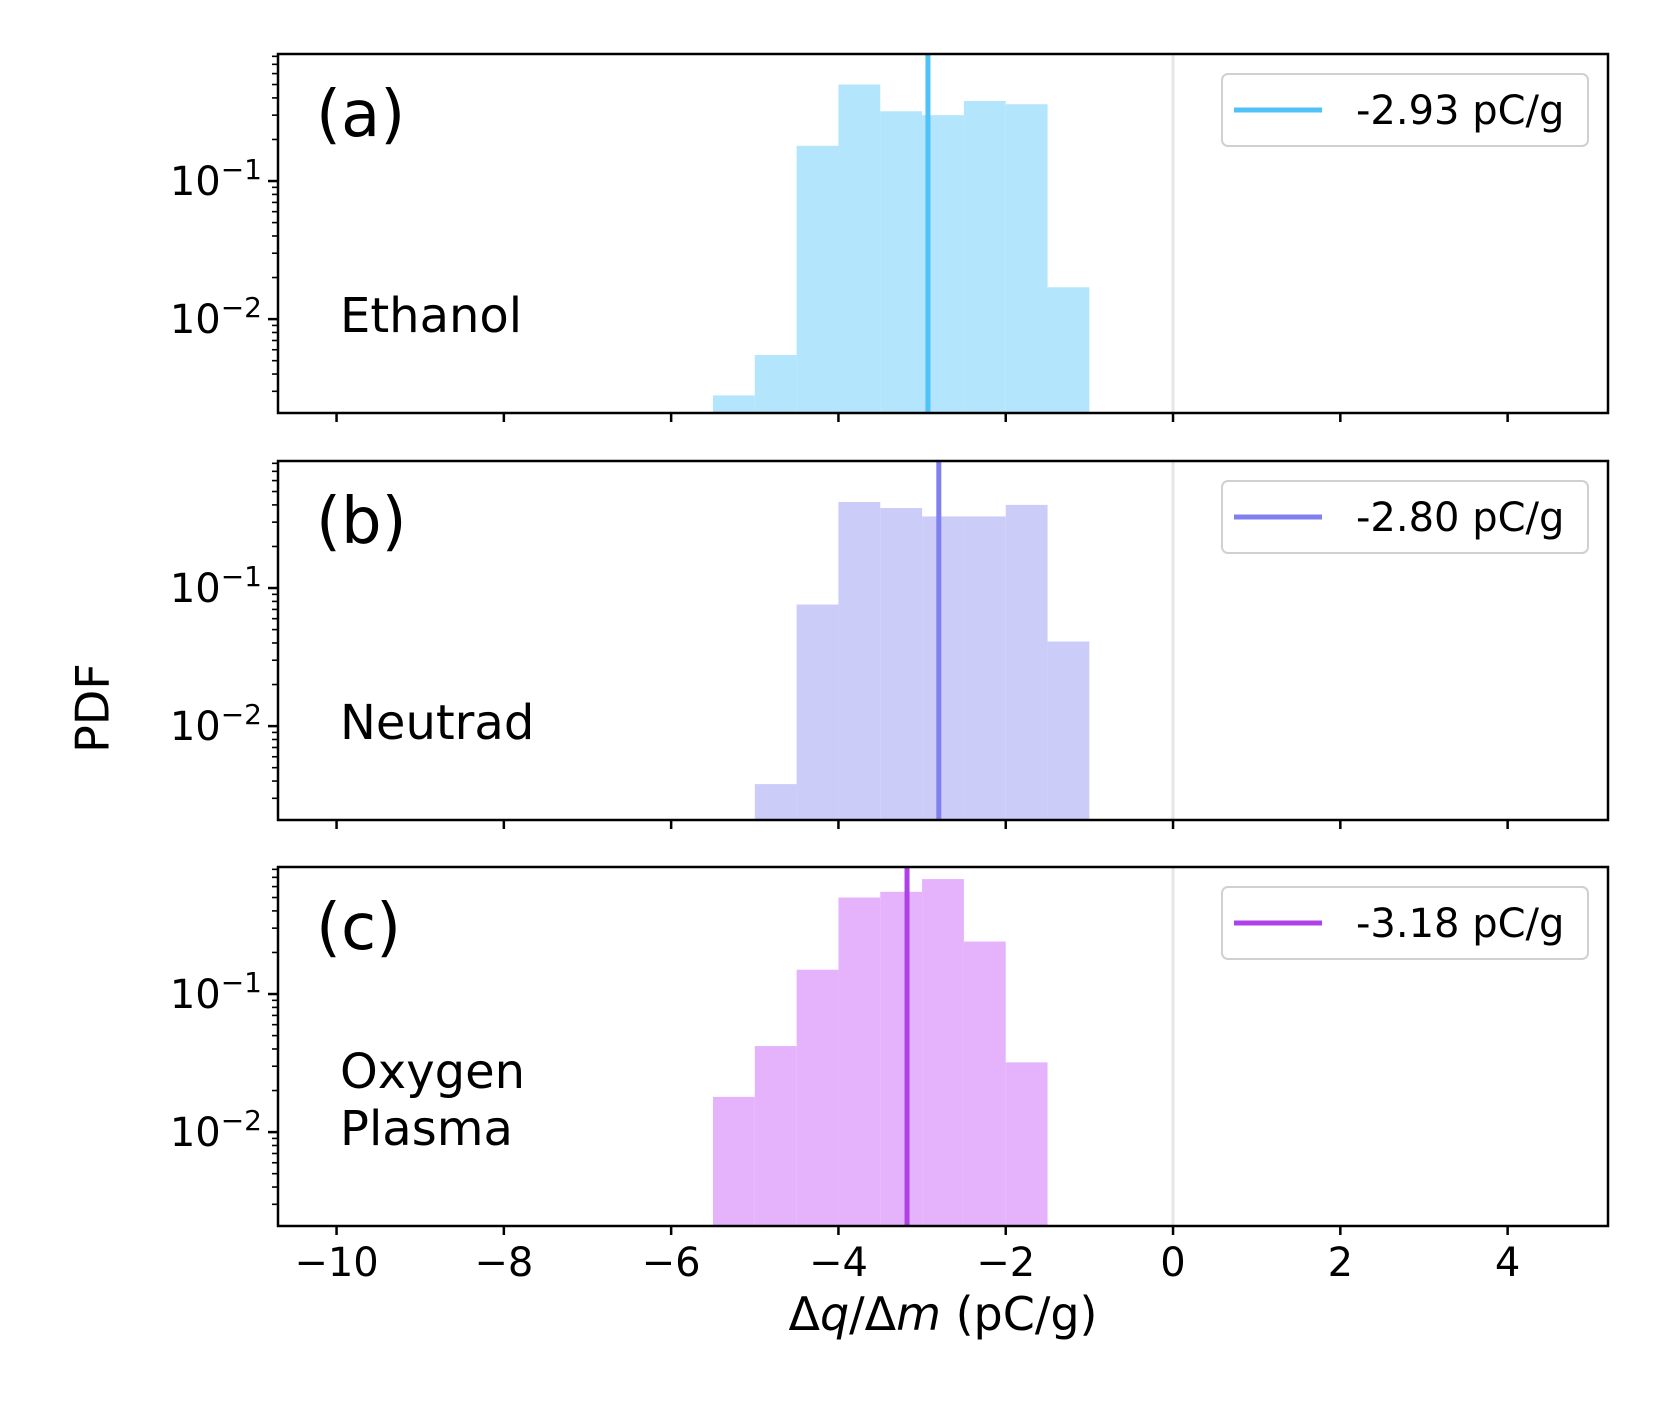 Image resolution: width=1660 pixels, height=1414 pixels. I want to click on panel-b-plot-area, so click(964, 640).